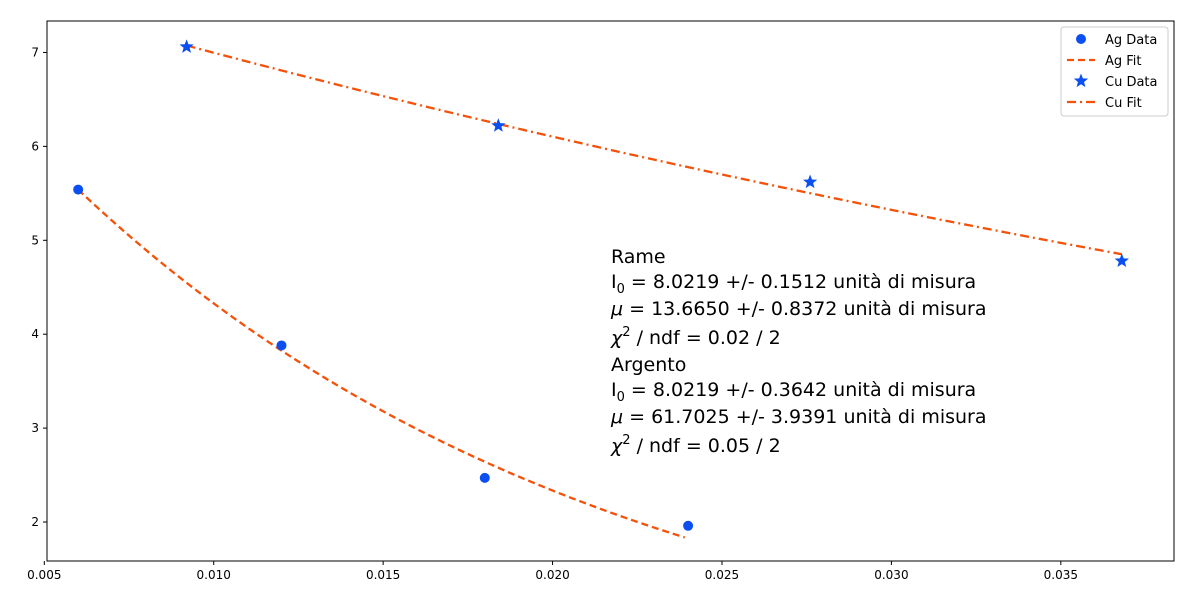 This screenshot has width=1200, height=600. I want to click on legend: Ag Data Ag Fit Cu Data Cu Fit, so click(1114, 71).